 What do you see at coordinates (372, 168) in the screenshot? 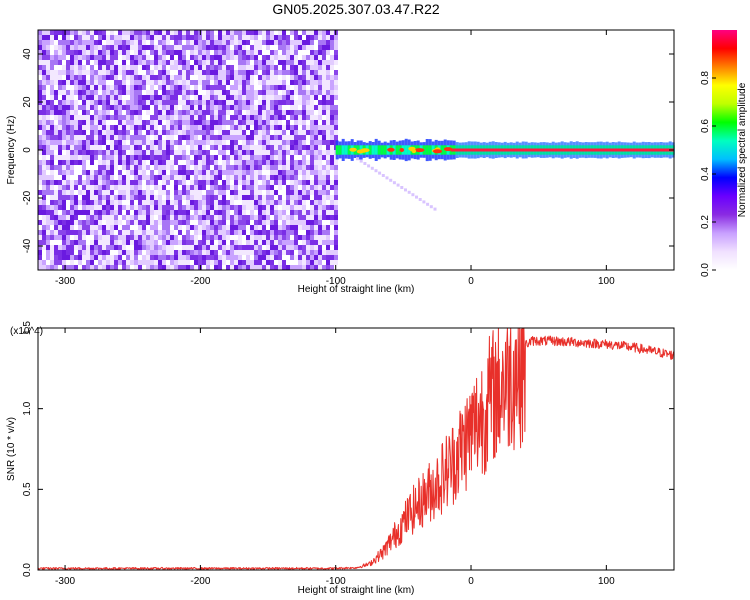
I see `spectrogram-tail-cell` at bounding box center [372, 168].